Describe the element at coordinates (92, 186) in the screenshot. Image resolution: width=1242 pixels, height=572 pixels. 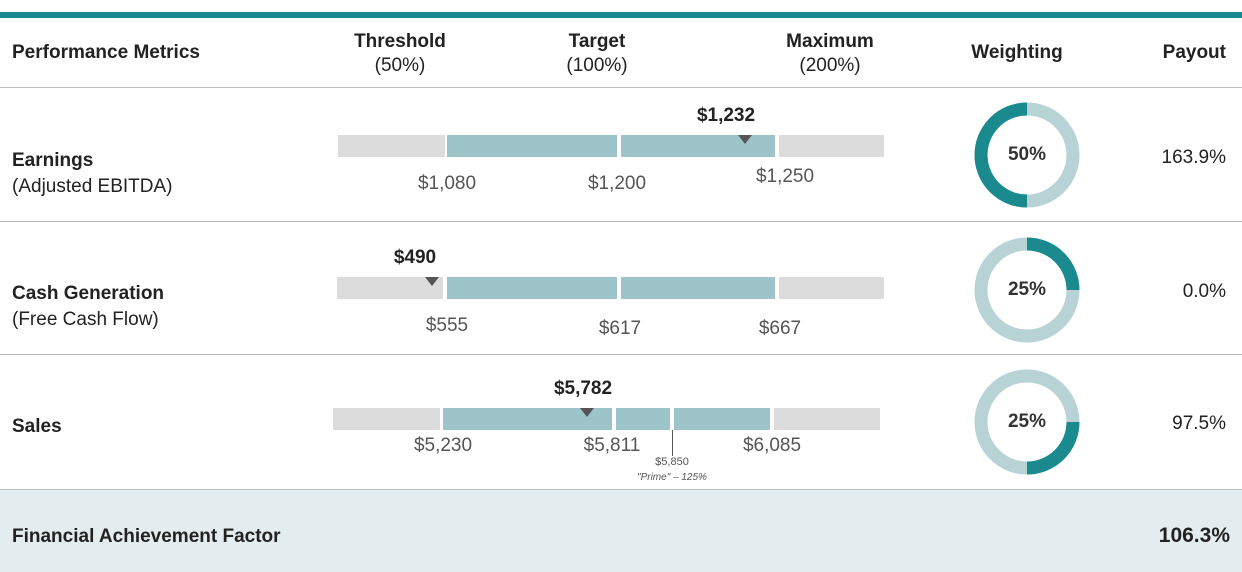
I see `metric-subtitle: (Adjusted EBITDA)` at that location.